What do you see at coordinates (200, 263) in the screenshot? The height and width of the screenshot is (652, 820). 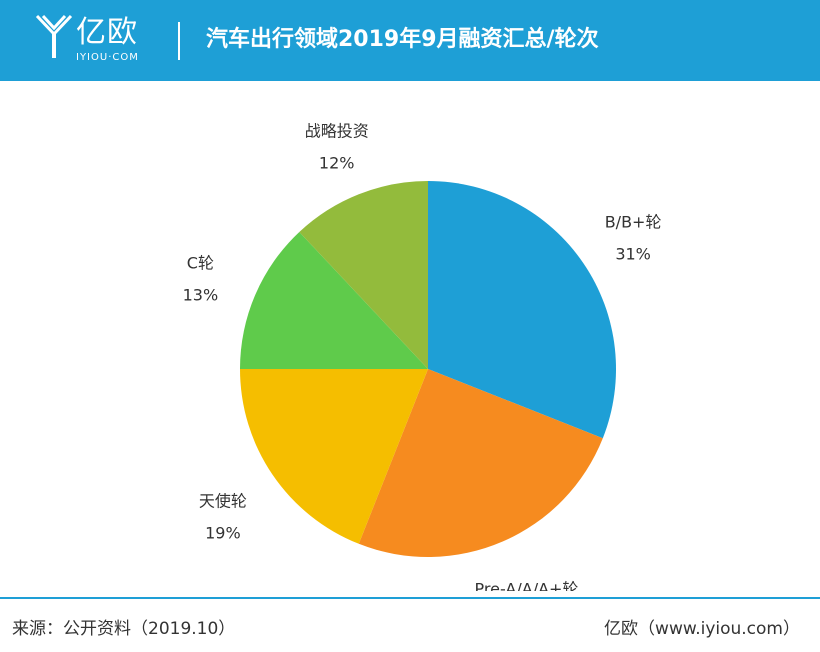 I see `slice-label-3: C轮` at bounding box center [200, 263].